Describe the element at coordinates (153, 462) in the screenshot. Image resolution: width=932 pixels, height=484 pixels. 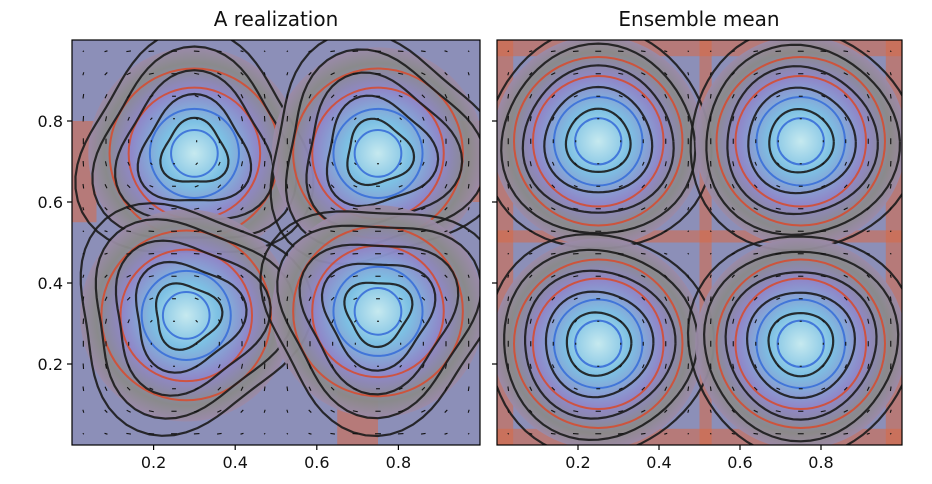
I see `x-tick-label: 0.2` at that location.